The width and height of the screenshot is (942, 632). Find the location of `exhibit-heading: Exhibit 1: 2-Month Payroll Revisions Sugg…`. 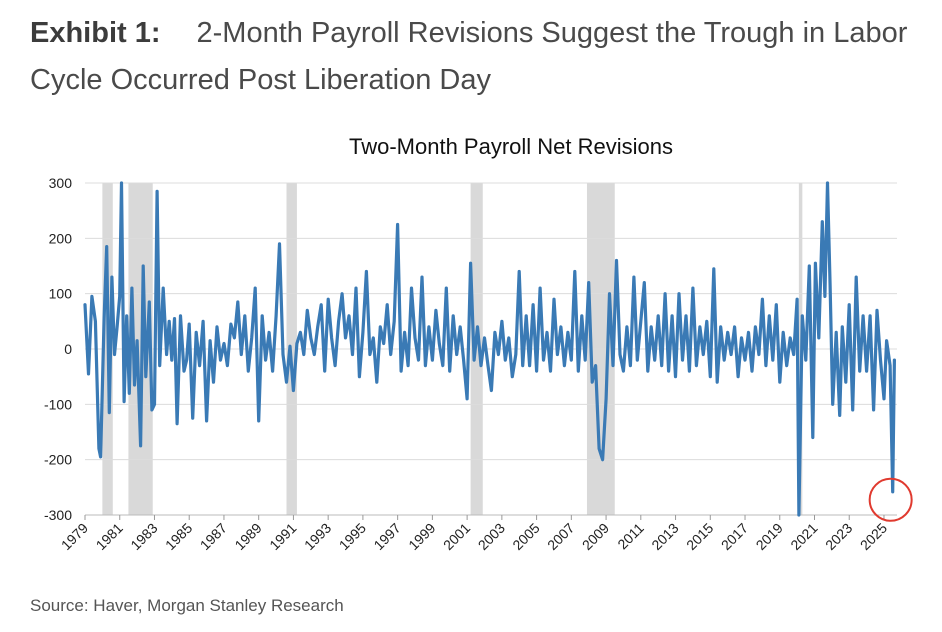

exhibit-heading: Exhibit 1: 2-Month Payroll Revisions Sugg… is located at coordinates (480, 57).